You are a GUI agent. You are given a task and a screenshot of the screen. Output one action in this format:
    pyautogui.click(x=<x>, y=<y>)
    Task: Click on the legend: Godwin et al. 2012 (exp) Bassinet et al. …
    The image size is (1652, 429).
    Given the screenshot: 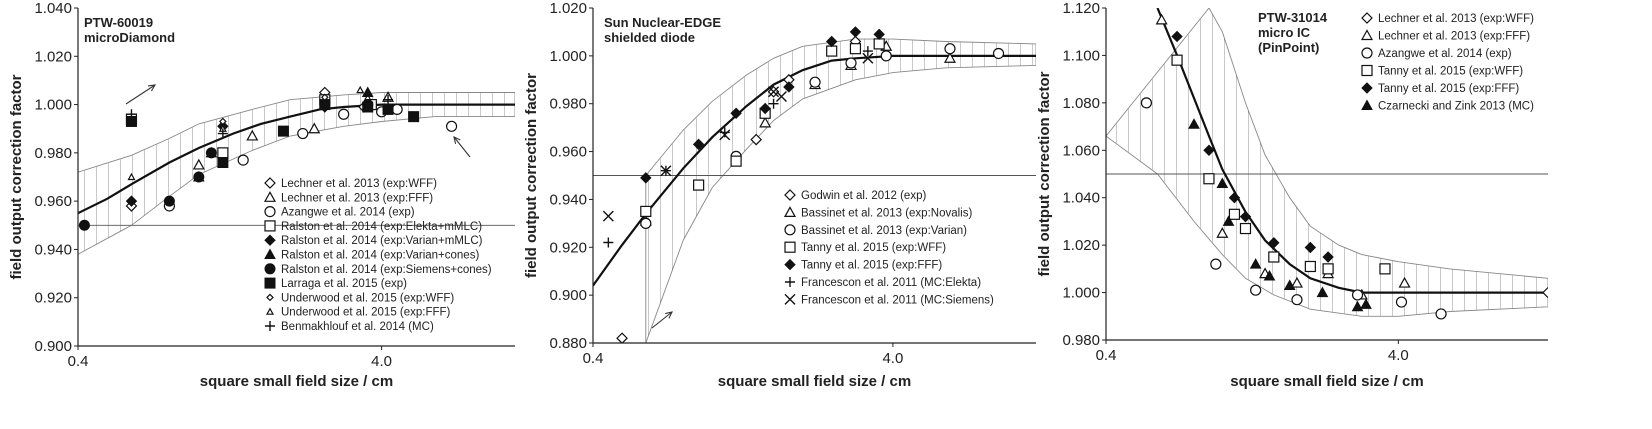 What is the action you would take?
    pyautogui.click(x=888, y=247)
    